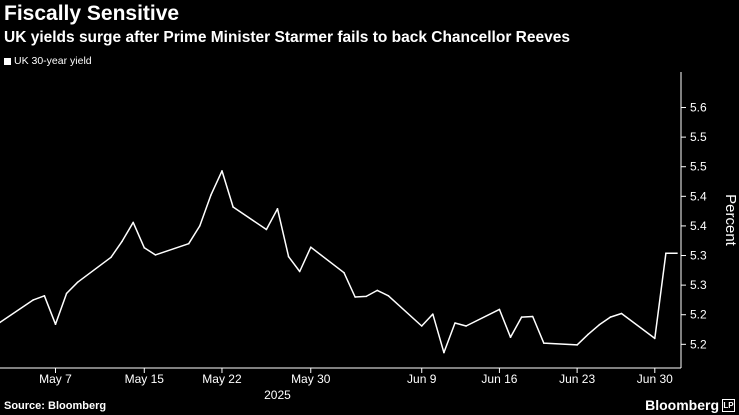 Image resolution: width=739 pixels, height=415 pixels. What do you see at coordinates (53, 61) in the screenshot?
I see `legend-label: UK 30-year yield` at bounding box center [53, 61].